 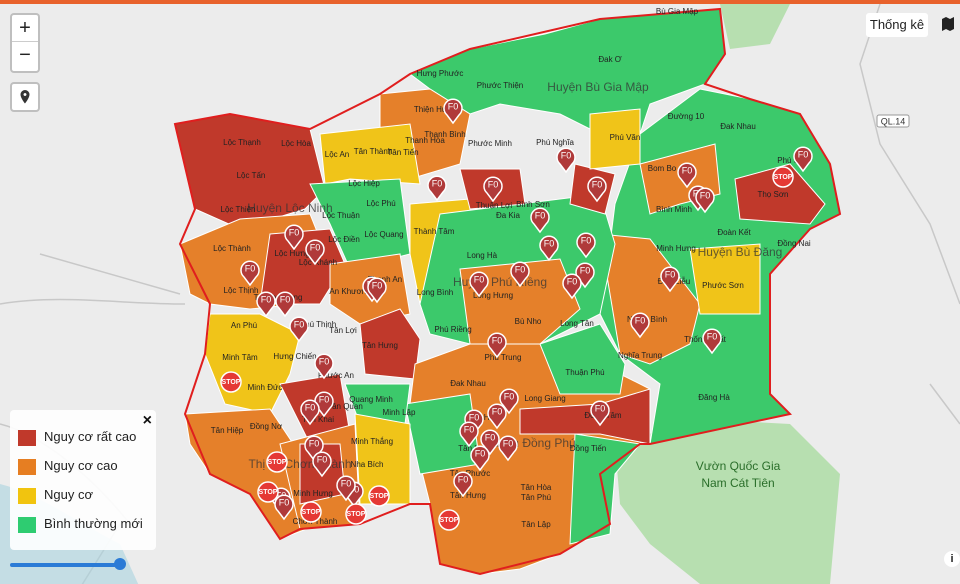 What do you see at coordinates (336, 375) in the screenshot?
I see `commune-label: Phước An` at bounding box center [336, 375].